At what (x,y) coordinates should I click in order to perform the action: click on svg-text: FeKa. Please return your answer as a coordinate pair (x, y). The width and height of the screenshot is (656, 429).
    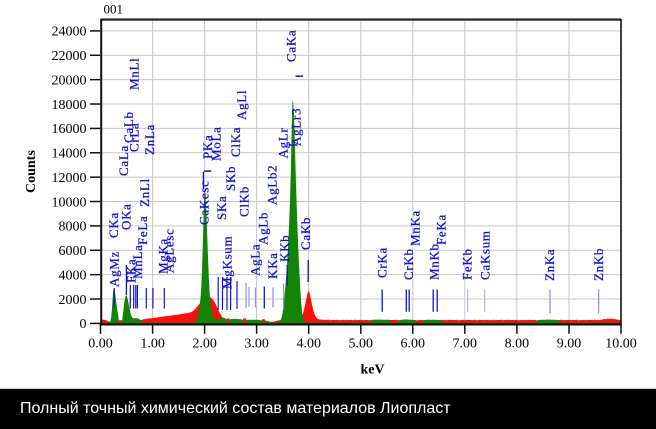
    Looking at the image, I should click on (441, 229).